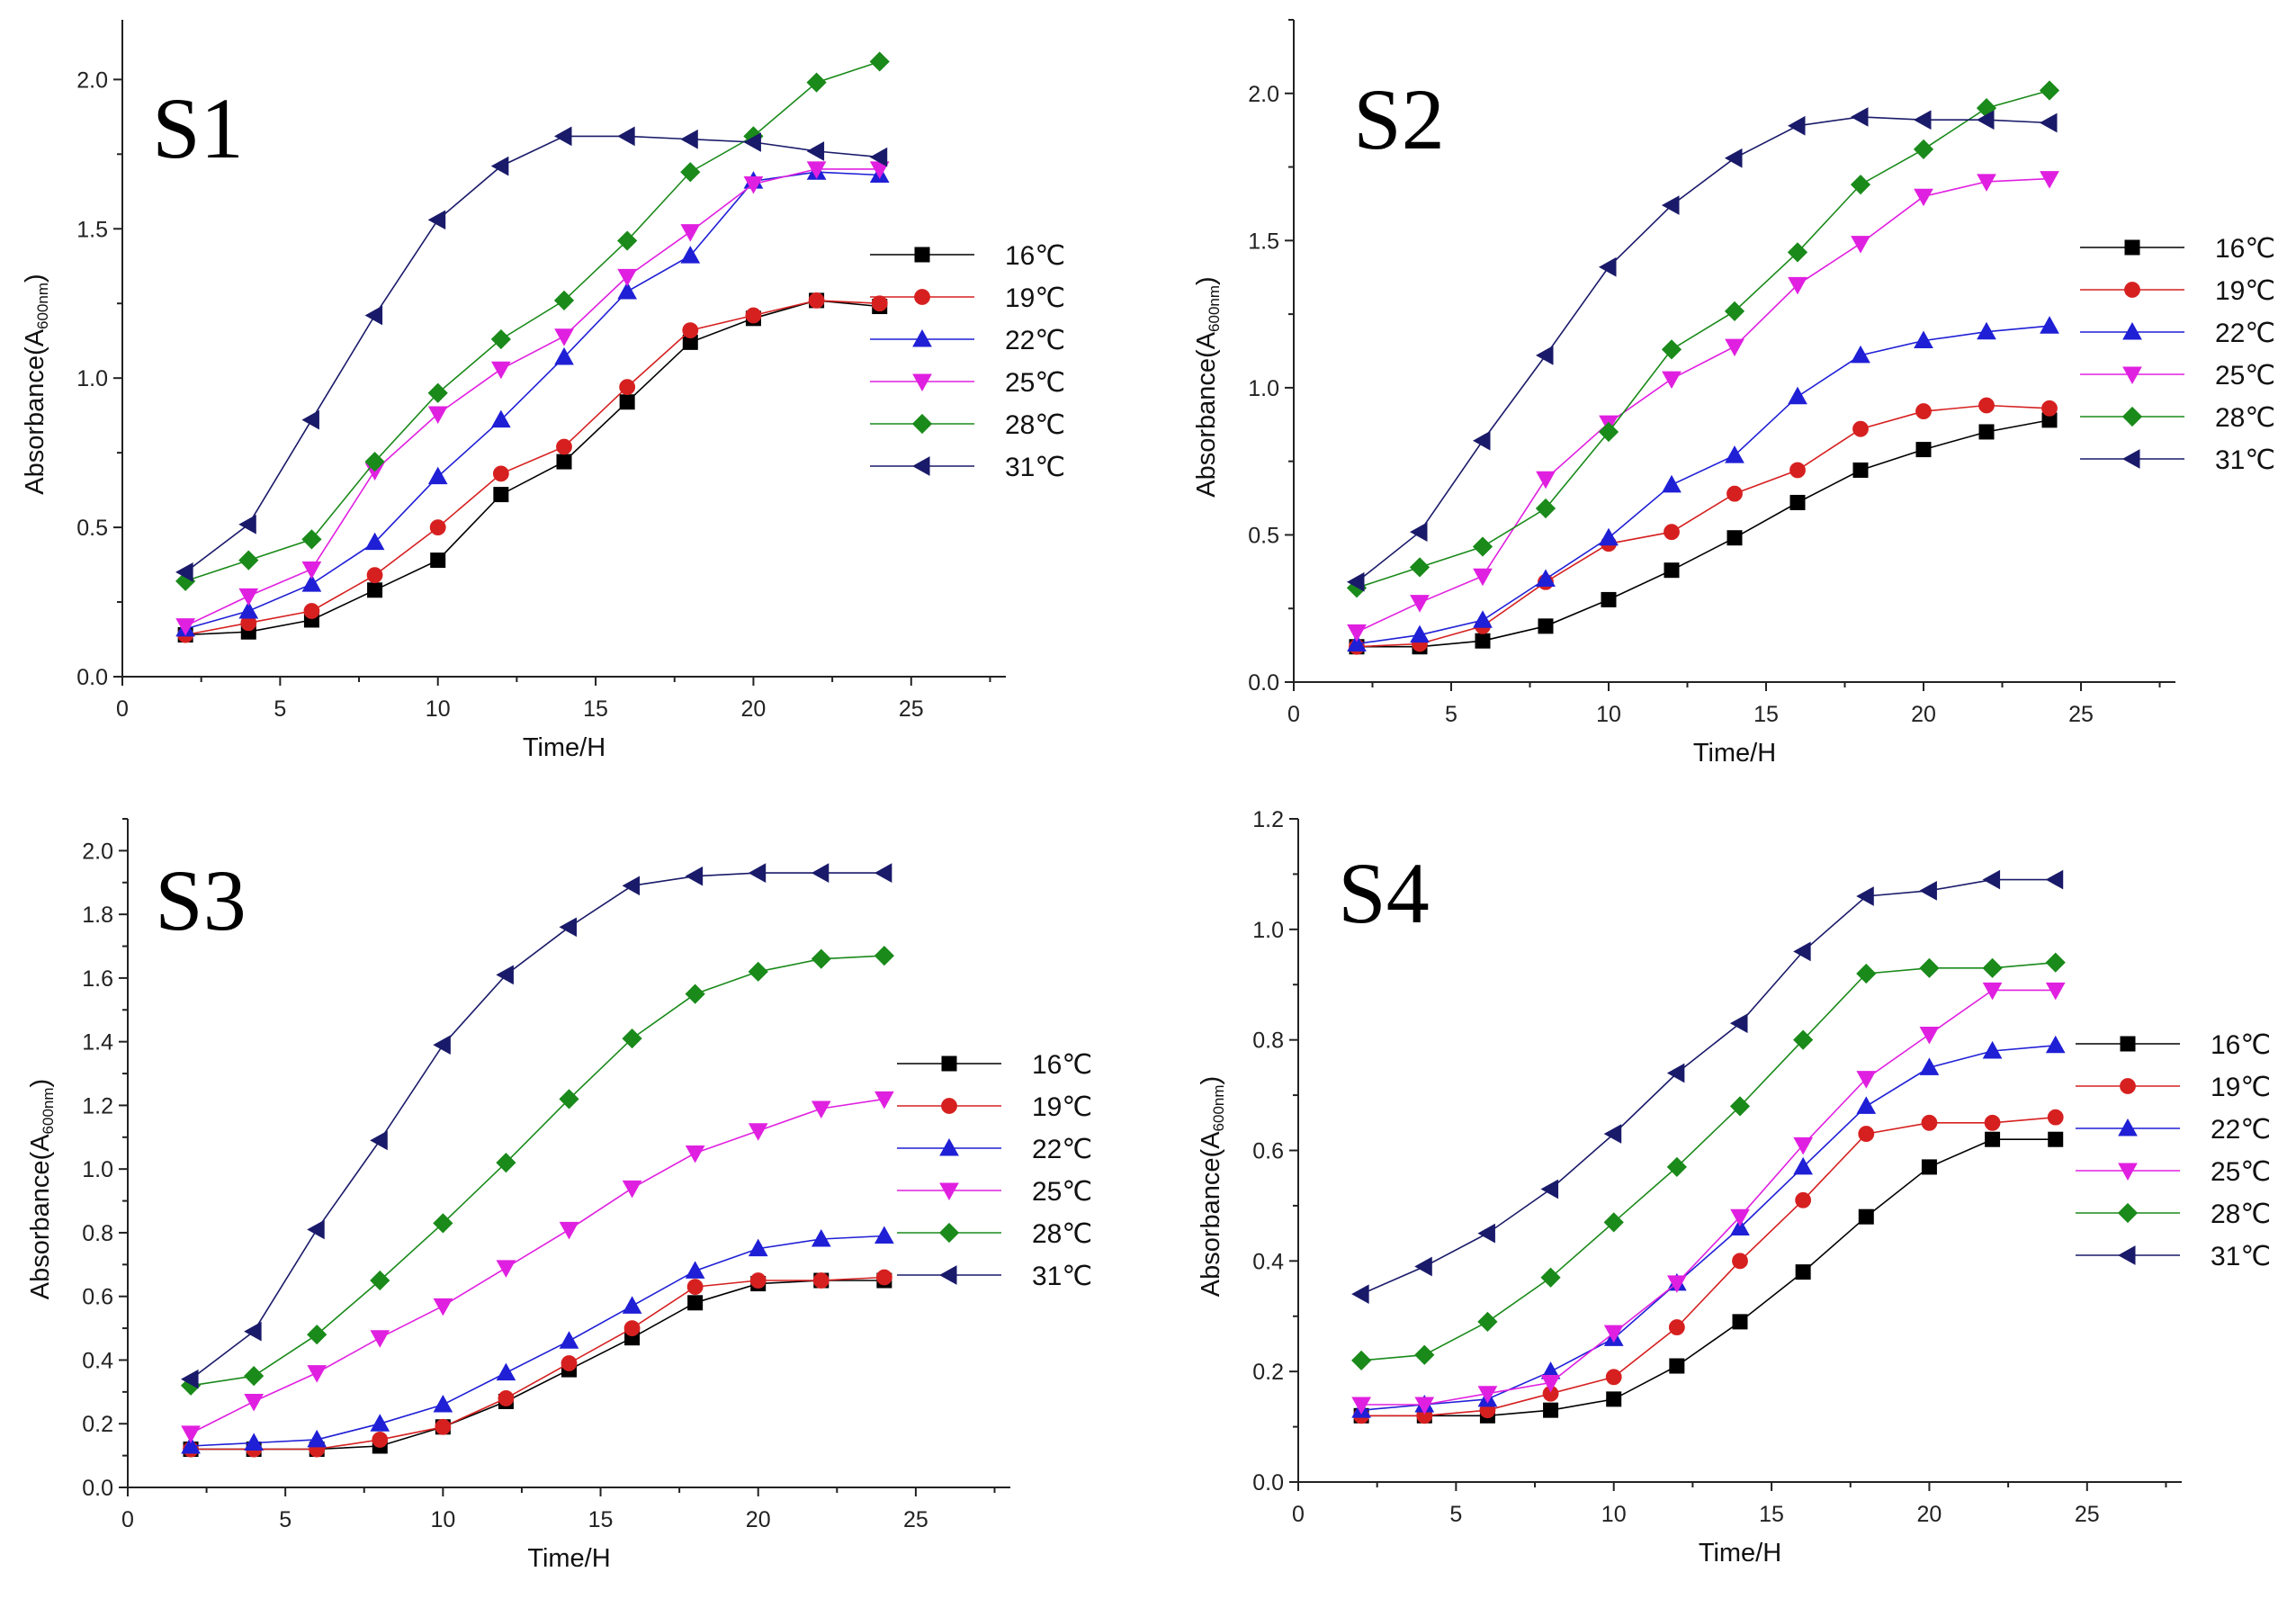 This screenshot has width=2296, height=1599. I want to click on y-tick-label: 0.4, so click(1268, 1261).